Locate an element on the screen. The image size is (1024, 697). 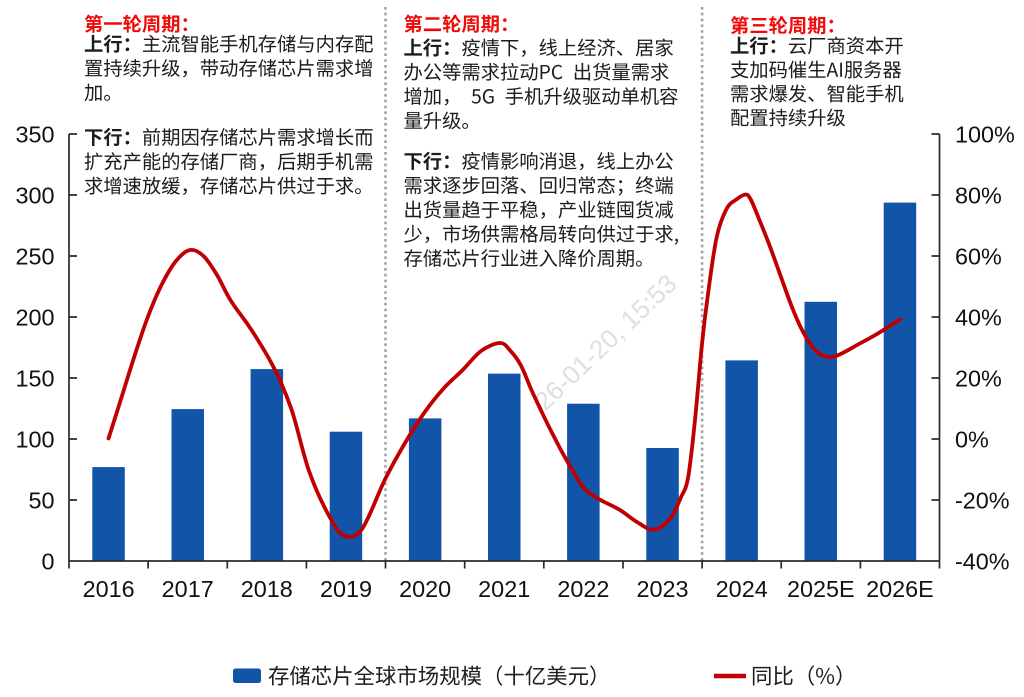
svg-text: 2020 is located at coordinates (425, 589).